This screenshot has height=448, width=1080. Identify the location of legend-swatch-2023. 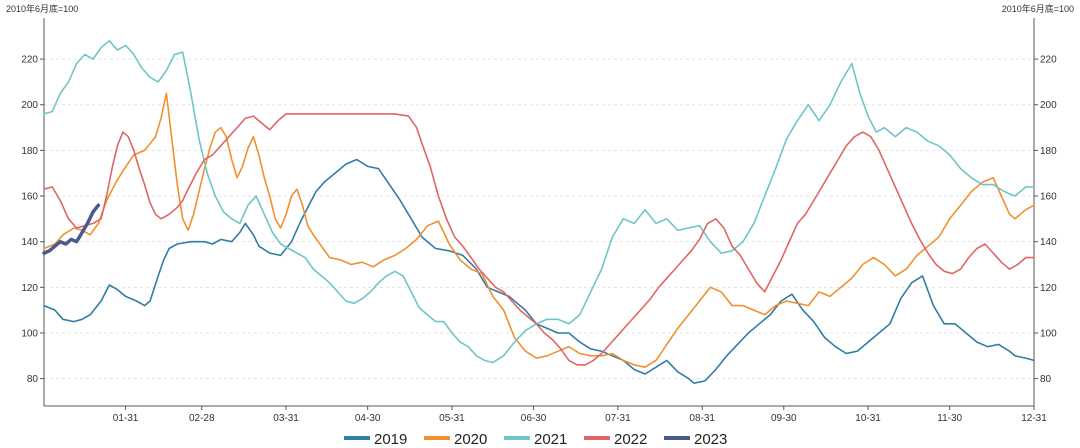
(677, 438).